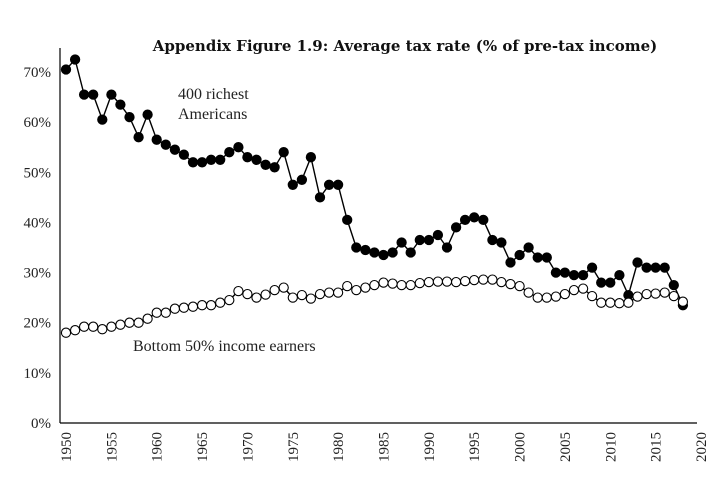  Describe the element at coordinates (38, 324) in the screenshot. I see `y-tick-label: 20%` at that location.